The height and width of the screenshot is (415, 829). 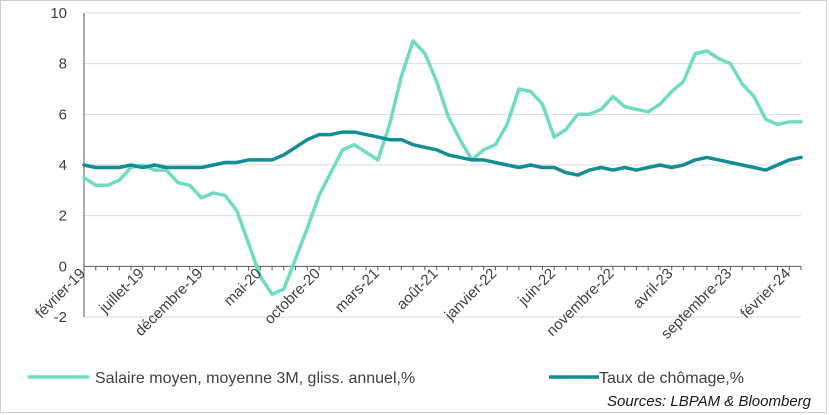 I want to click on x-tick-label: mars-21, so click(x=357, y=290).